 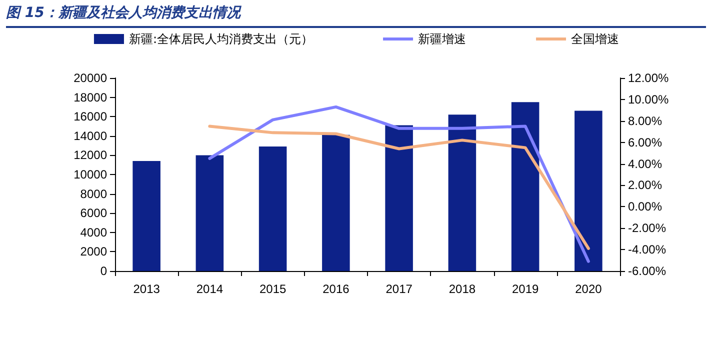 What do you see at coordinates (649, 78) in the screenshot?
I see `y2-tick-label: 12.00%` at bounding box center [649, 78].